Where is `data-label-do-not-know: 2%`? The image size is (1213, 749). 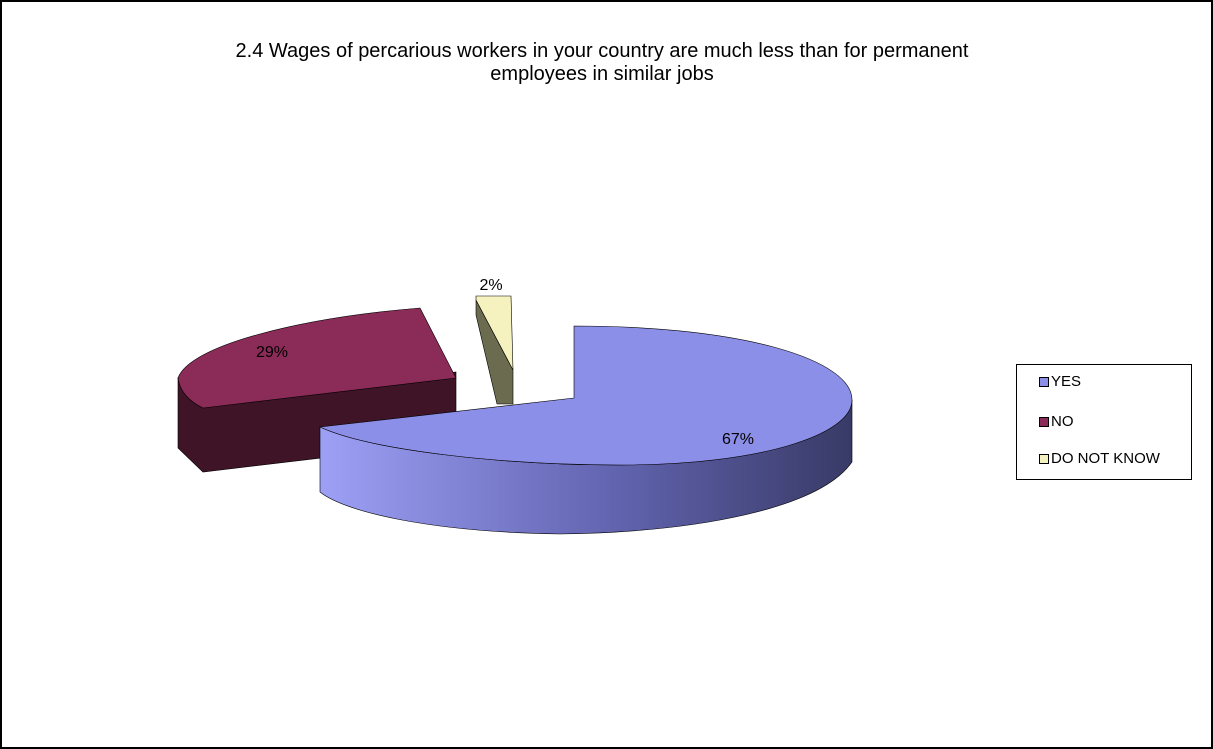 data-label-do-not-know: 2% is located at coordinates (490, 285).